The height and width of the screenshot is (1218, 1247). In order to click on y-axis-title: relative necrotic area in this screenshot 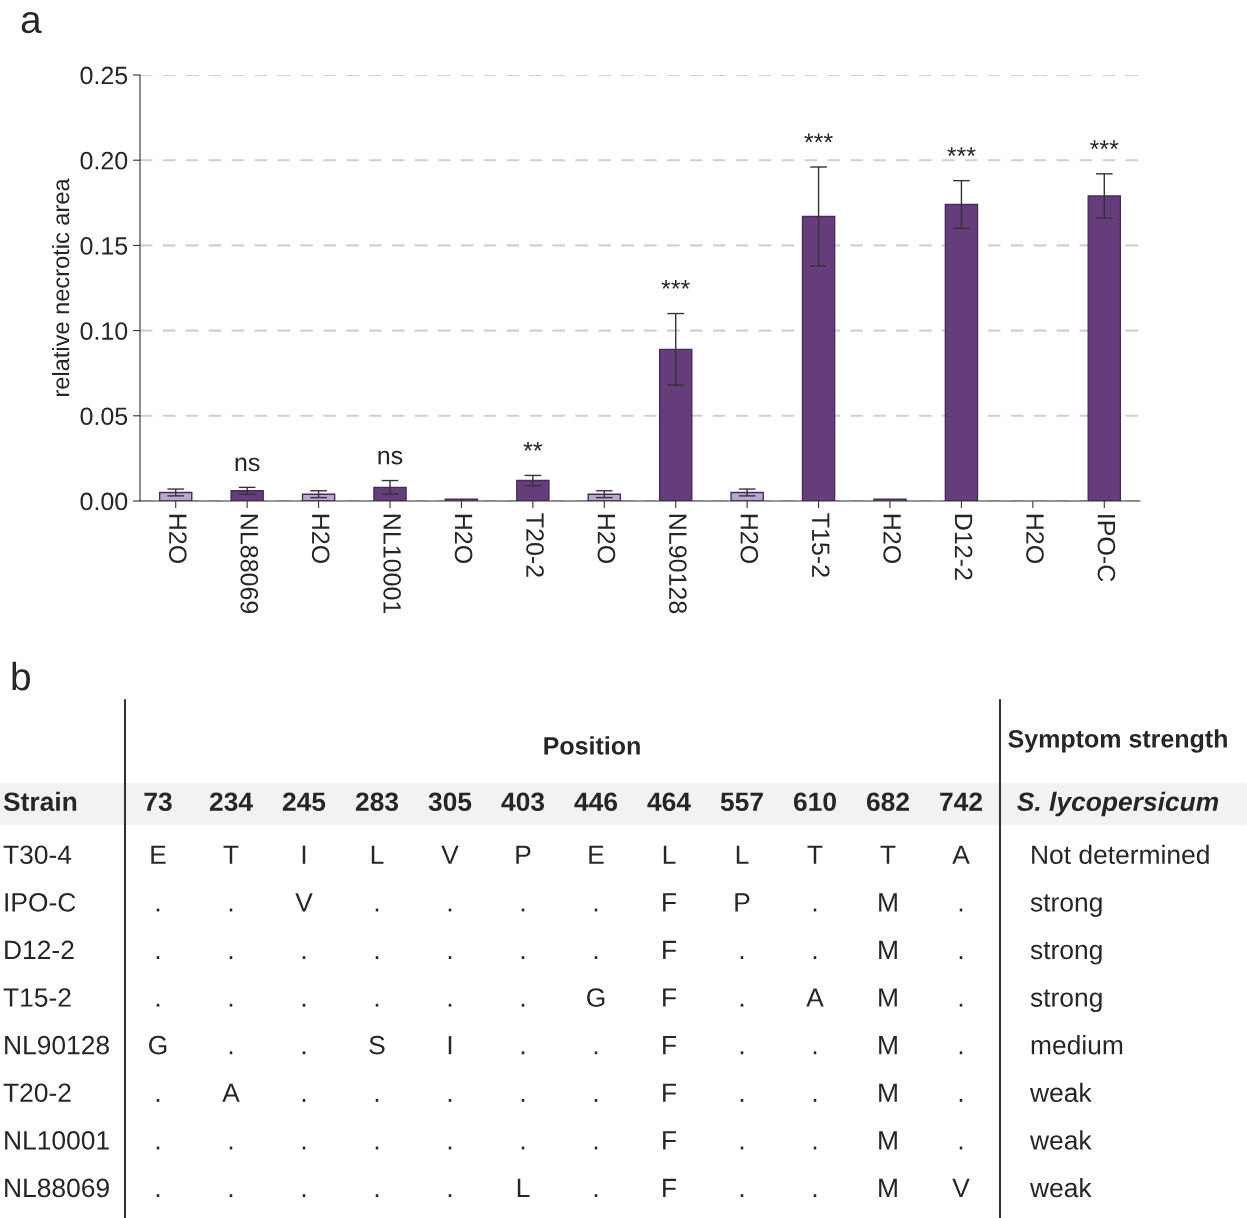, I will do `click(60, 287)`.